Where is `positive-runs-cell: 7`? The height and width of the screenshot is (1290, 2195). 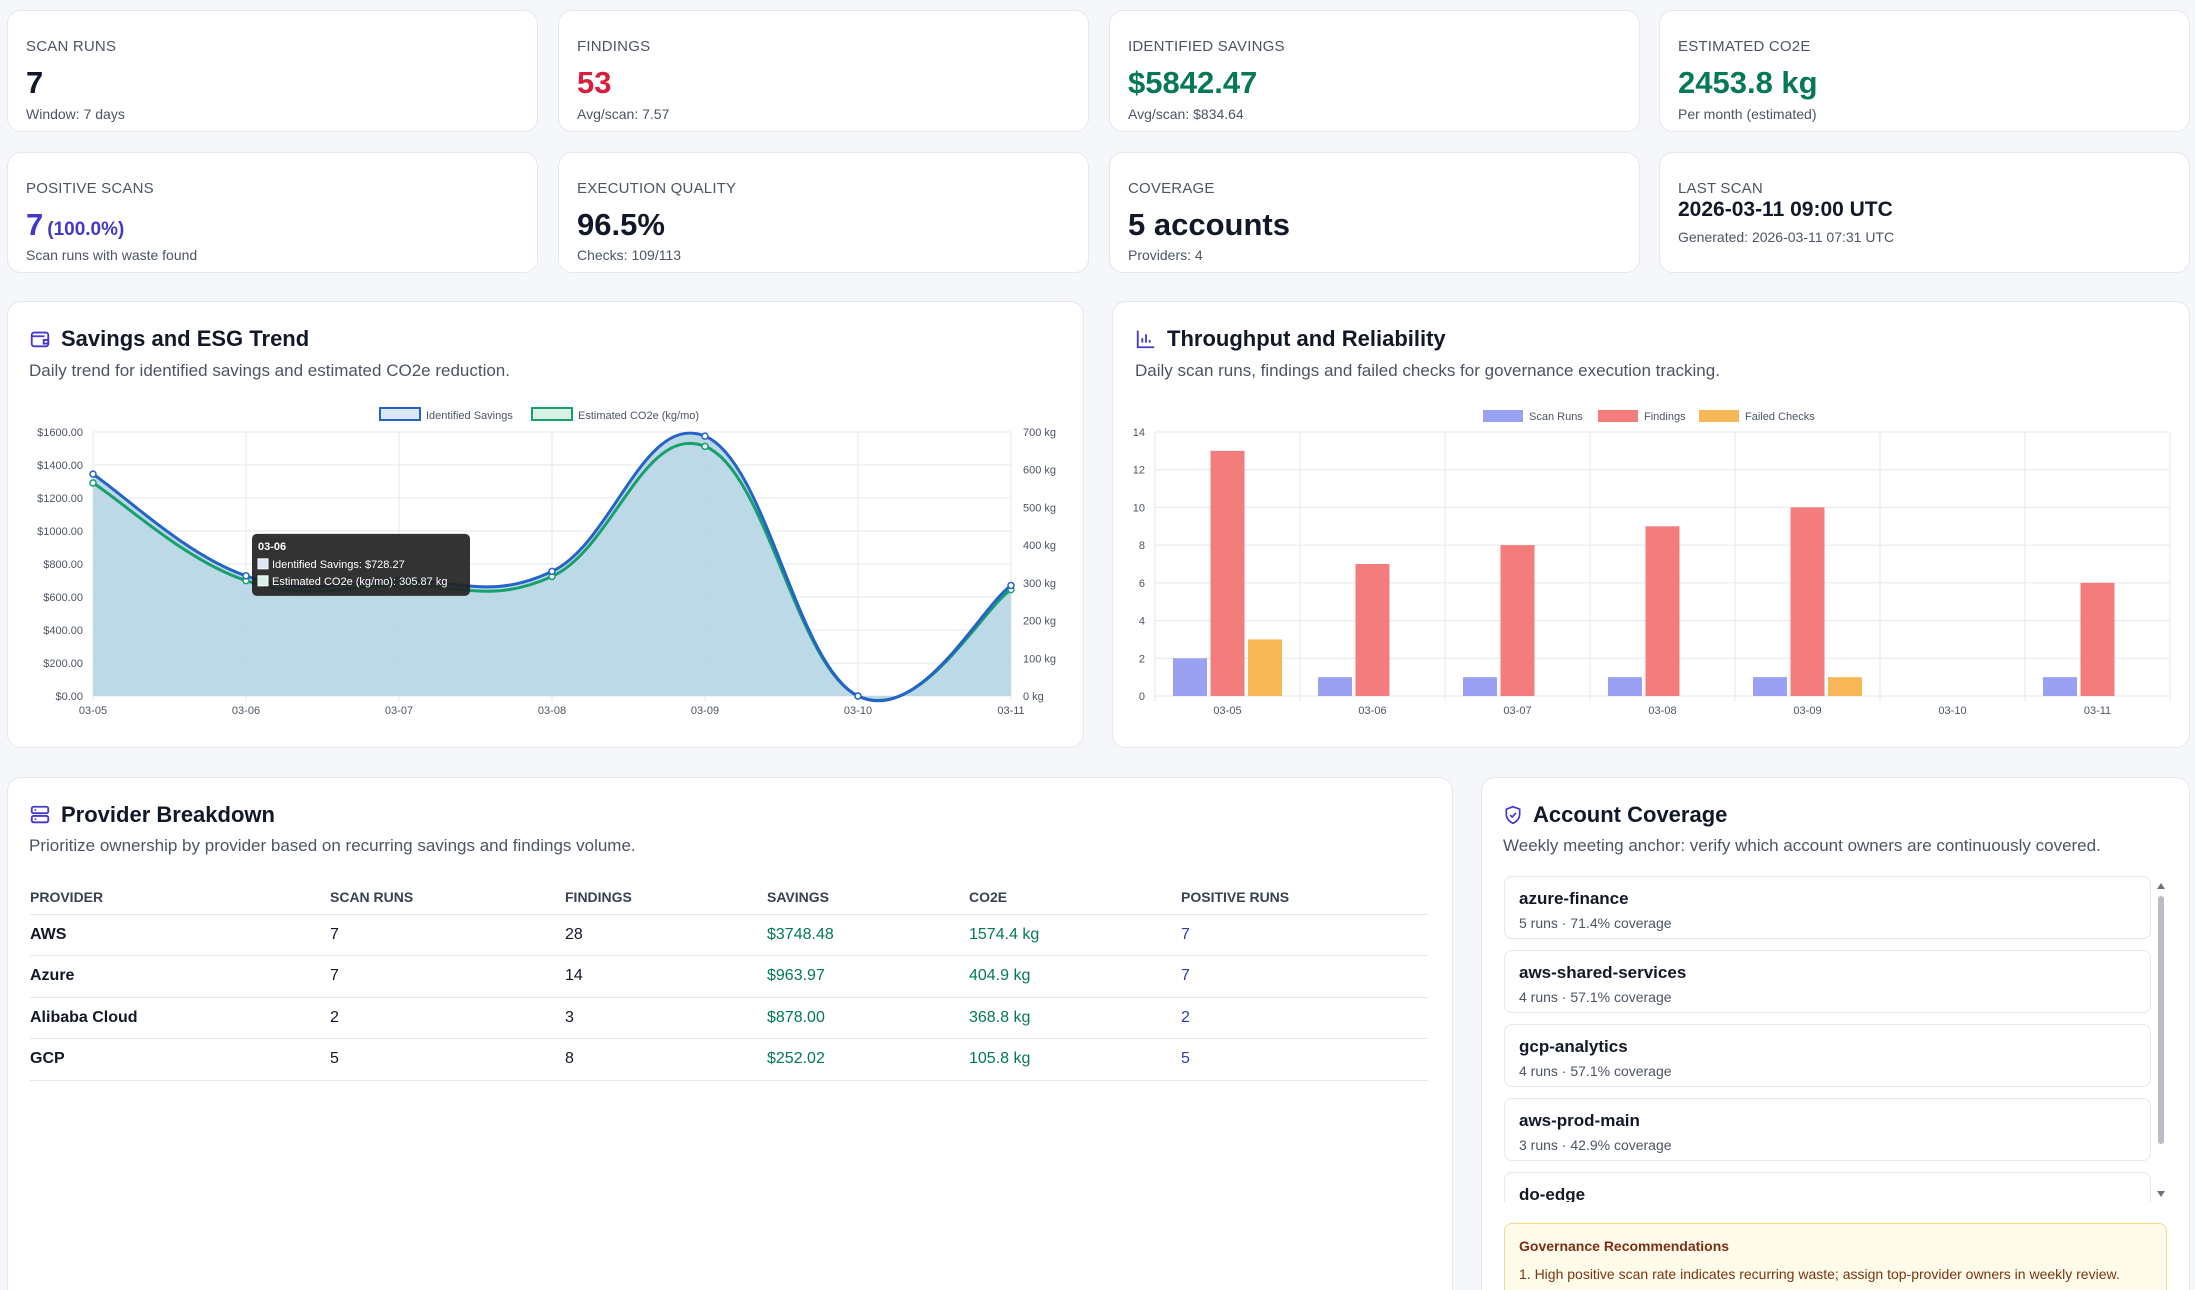
positive-runs-cell: 7 is located at coordinates (1304, 976).